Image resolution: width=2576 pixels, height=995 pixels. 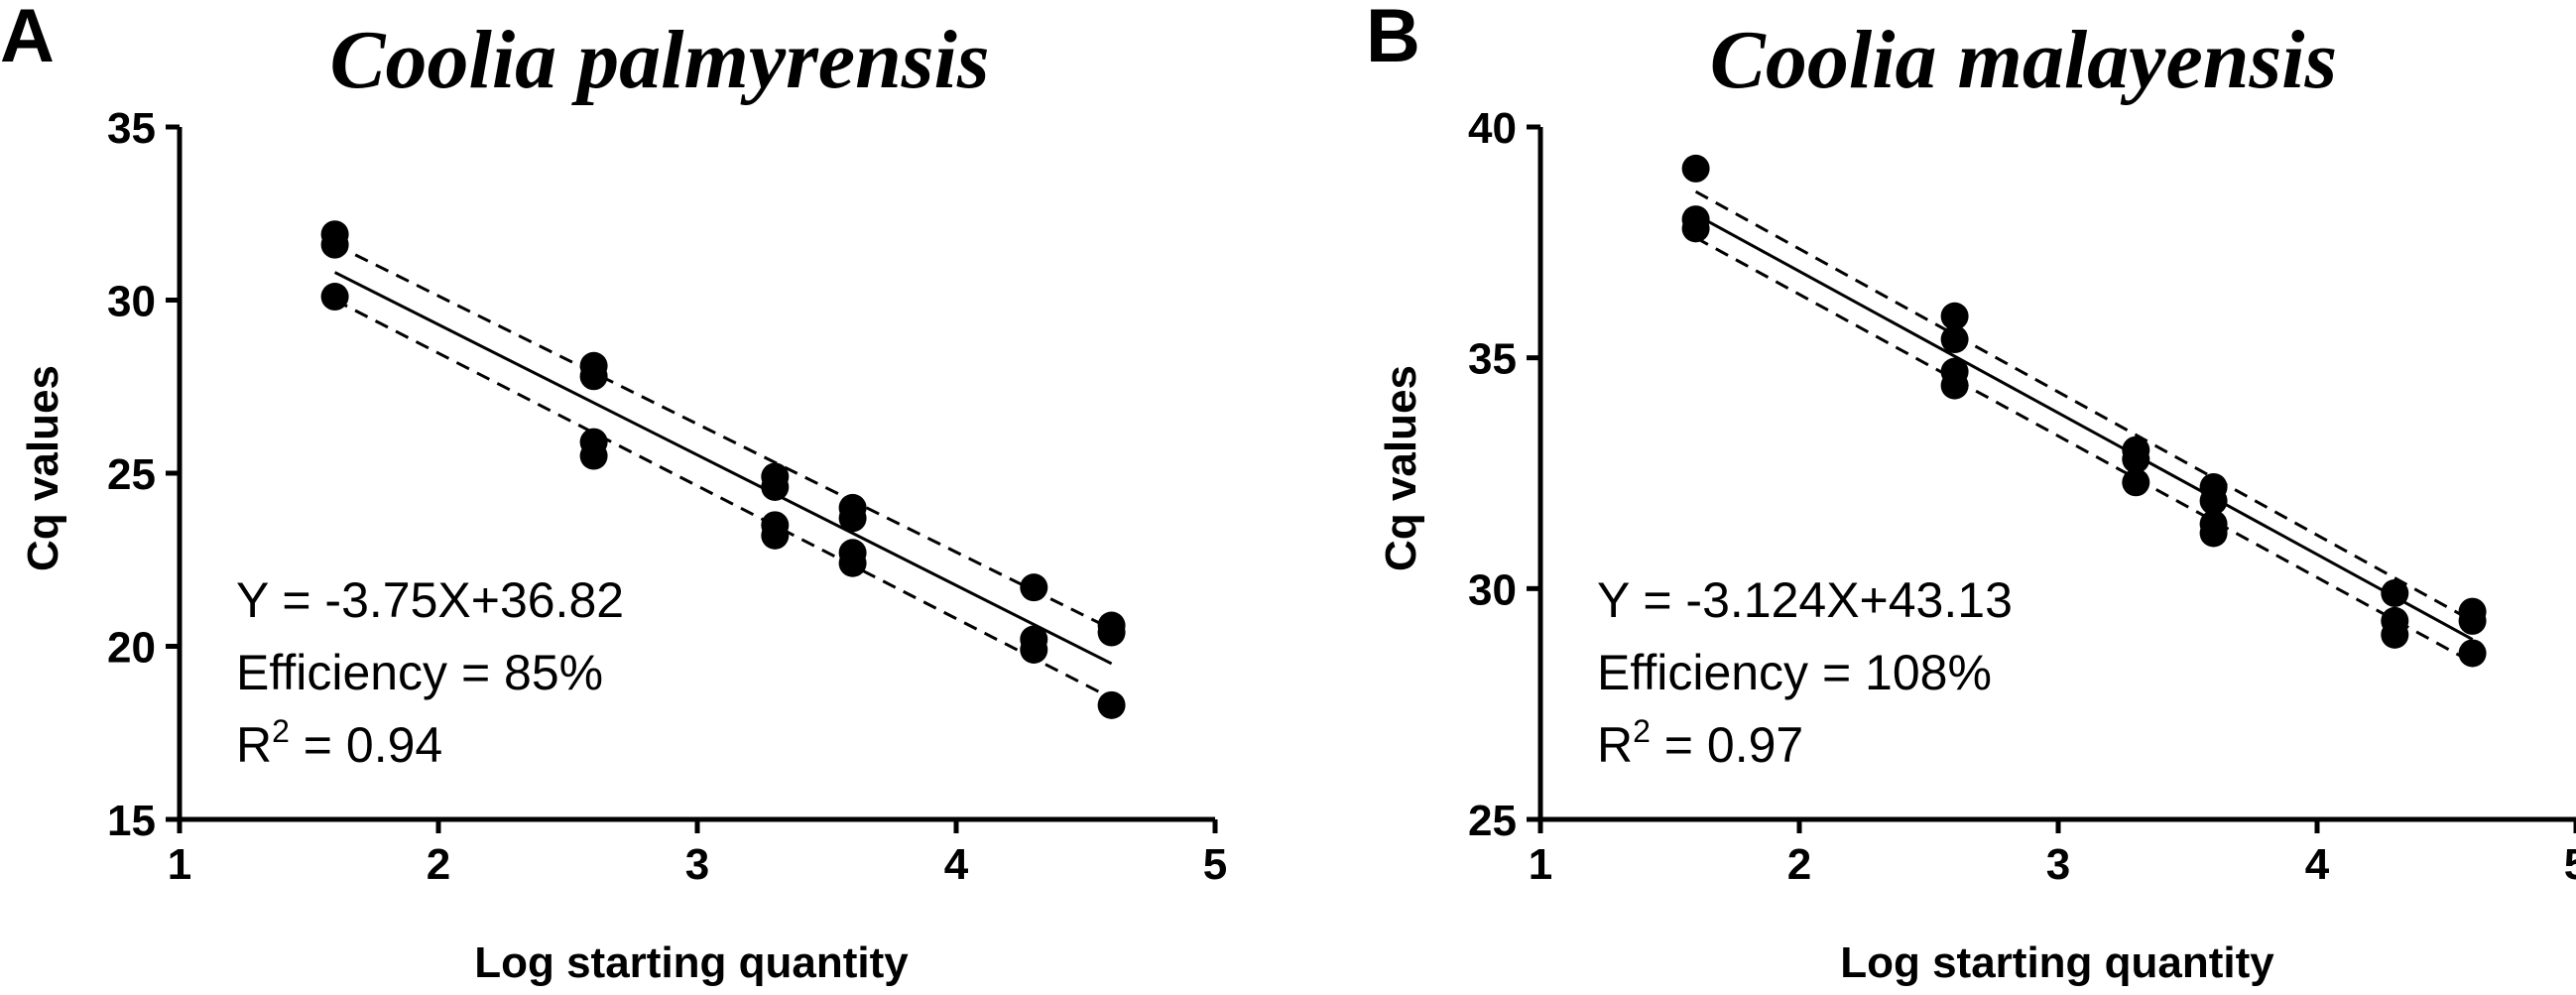 I want to click on panel-b-y-label: Cq values, so click(x=1401, y=468).